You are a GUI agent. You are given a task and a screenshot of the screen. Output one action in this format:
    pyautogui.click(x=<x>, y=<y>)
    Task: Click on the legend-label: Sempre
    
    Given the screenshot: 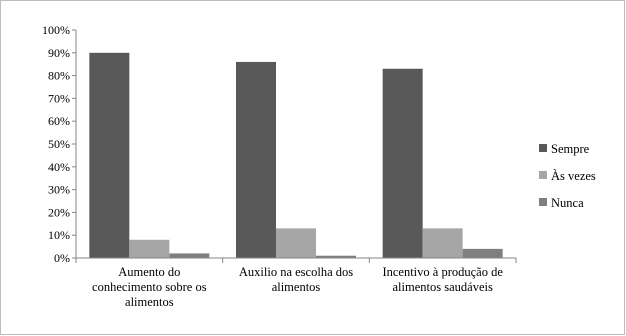 What is the action you would take?
    pyautogui.click(x=570, y=149)
    